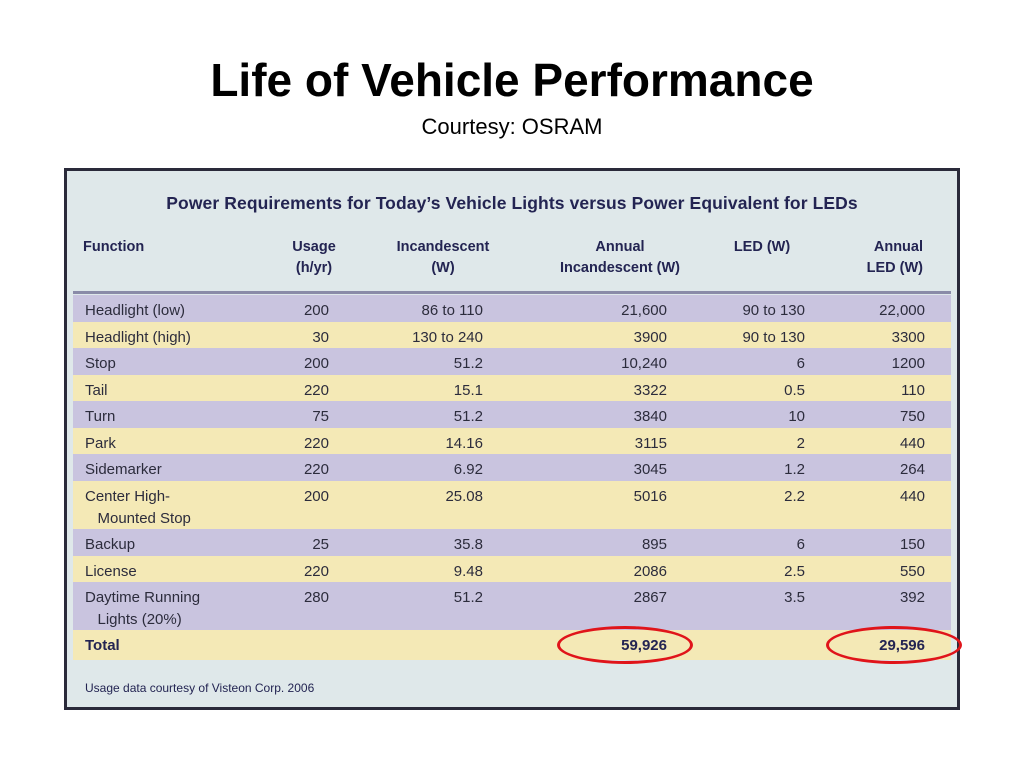 The image size is (1024, 768). Describe the element at coordinates (620, 247) in the screenshot. I see `header-annual-incandescent-line1: Annual` at that location.